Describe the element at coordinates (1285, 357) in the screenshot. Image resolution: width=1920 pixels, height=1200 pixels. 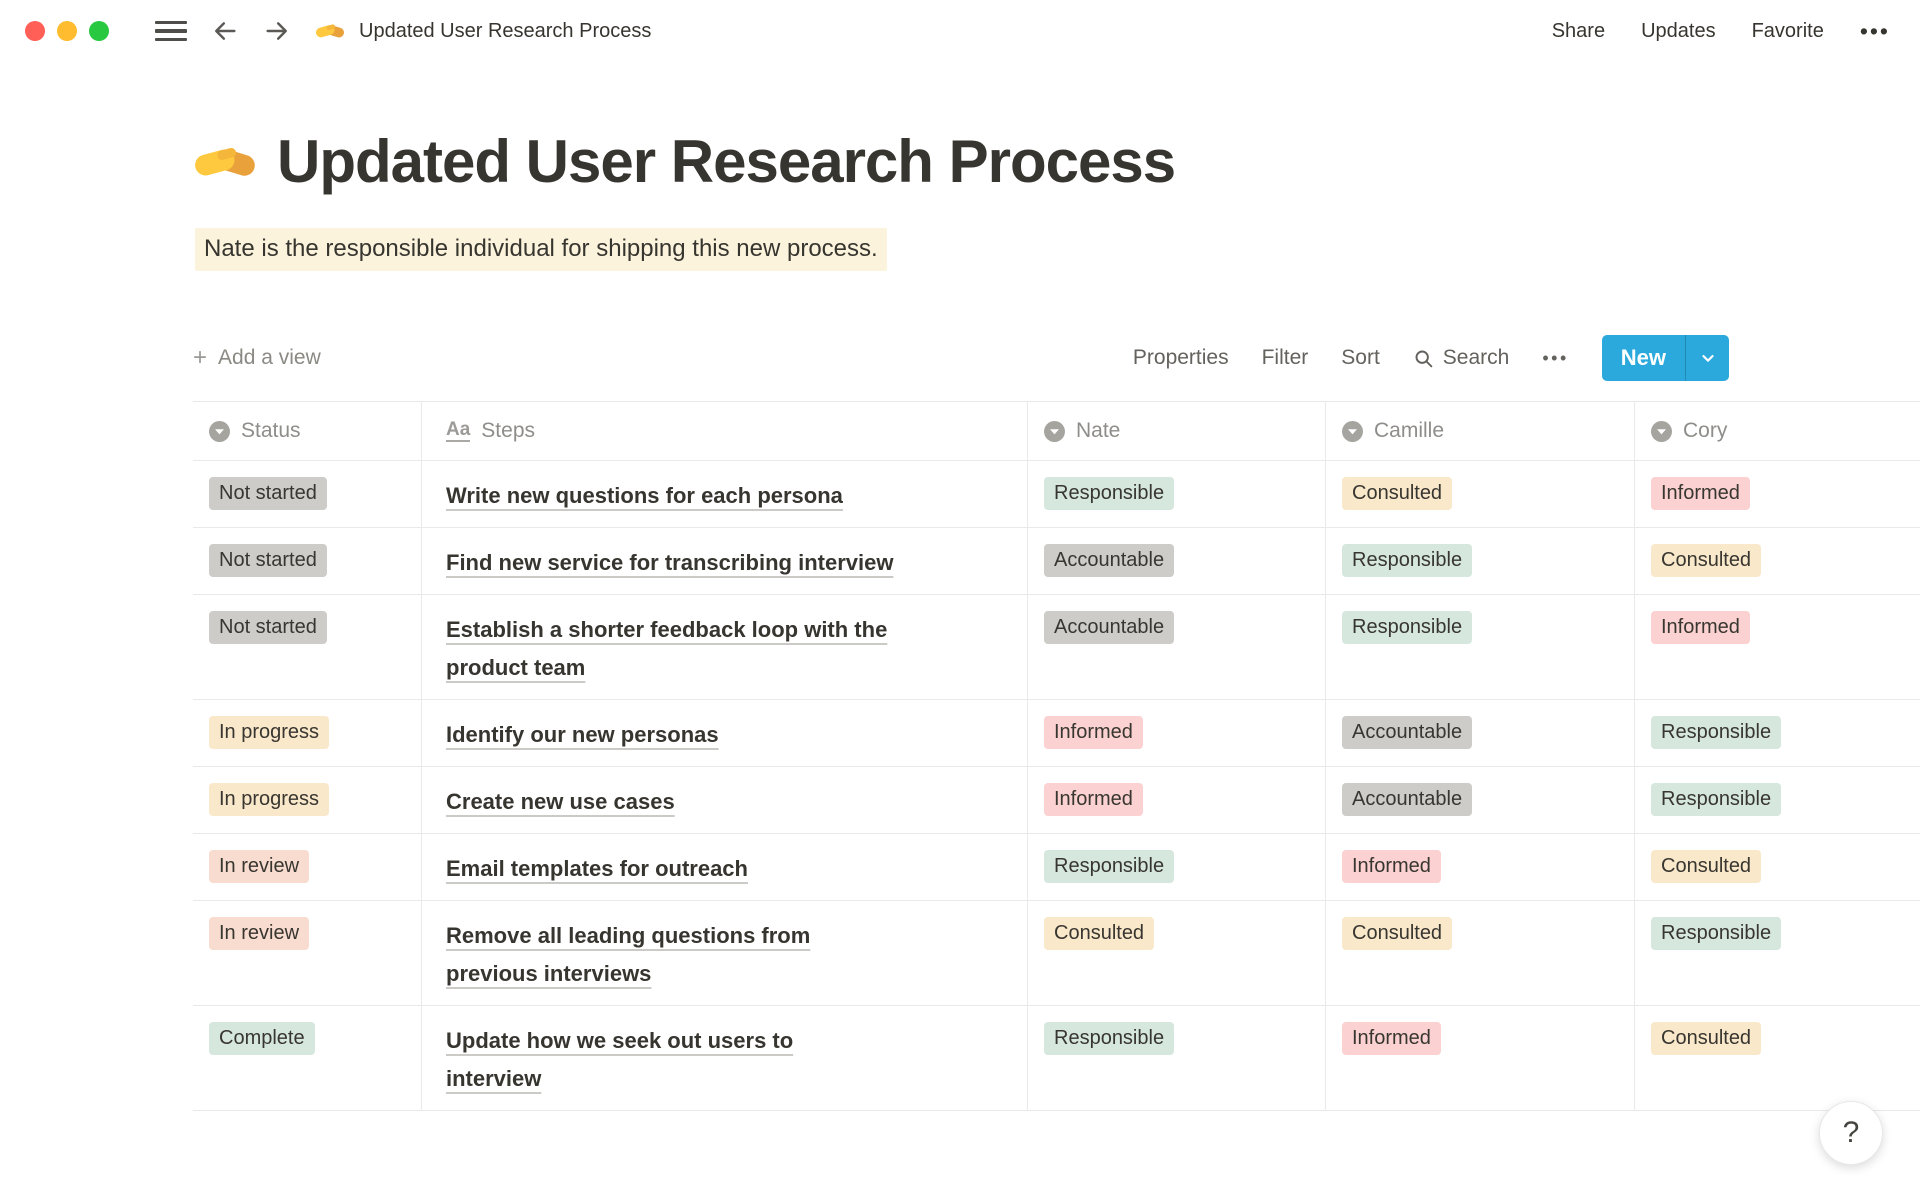
I see `filter-button: Filter` at that location.